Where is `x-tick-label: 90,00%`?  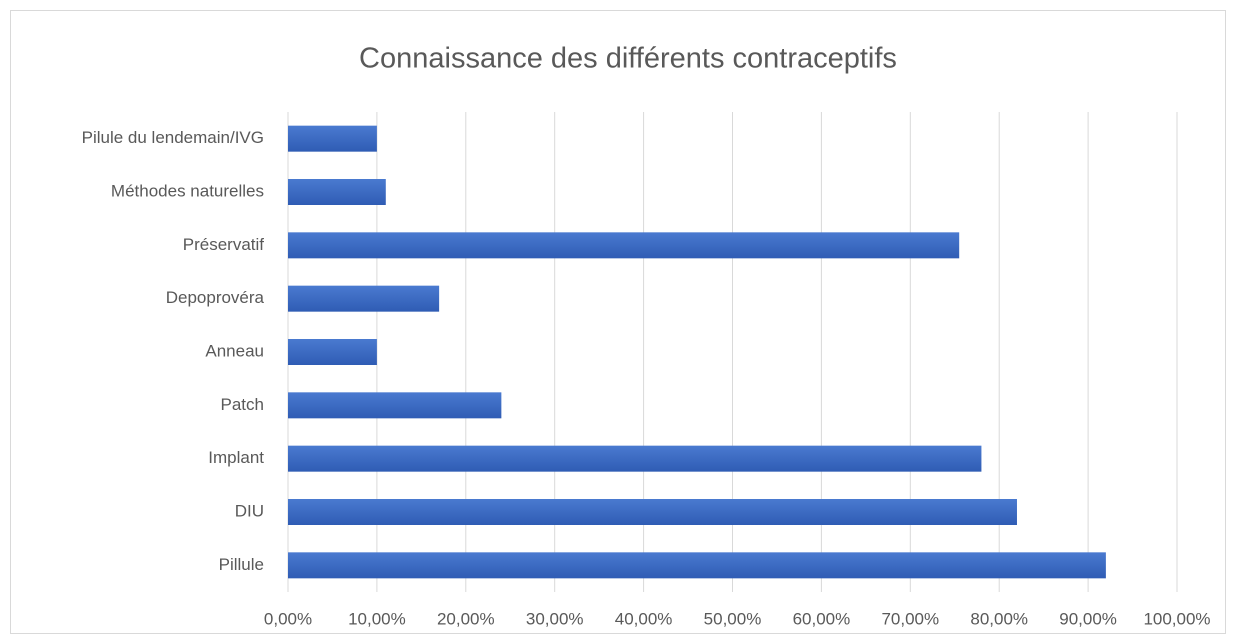
x-tick-label: 90,00% is located at coordinates (1088, 618).